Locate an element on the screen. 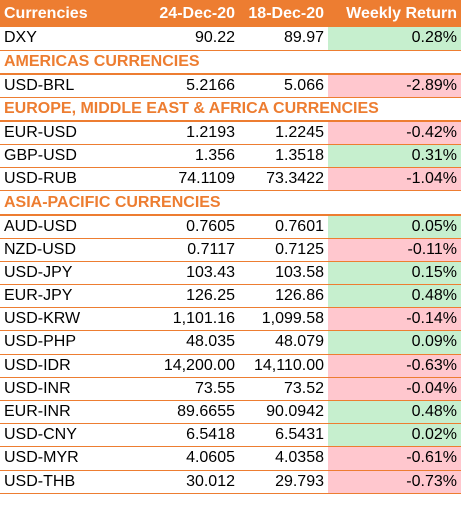  weekly-return-cell: -0.14% is located at coordinates (394, 319).